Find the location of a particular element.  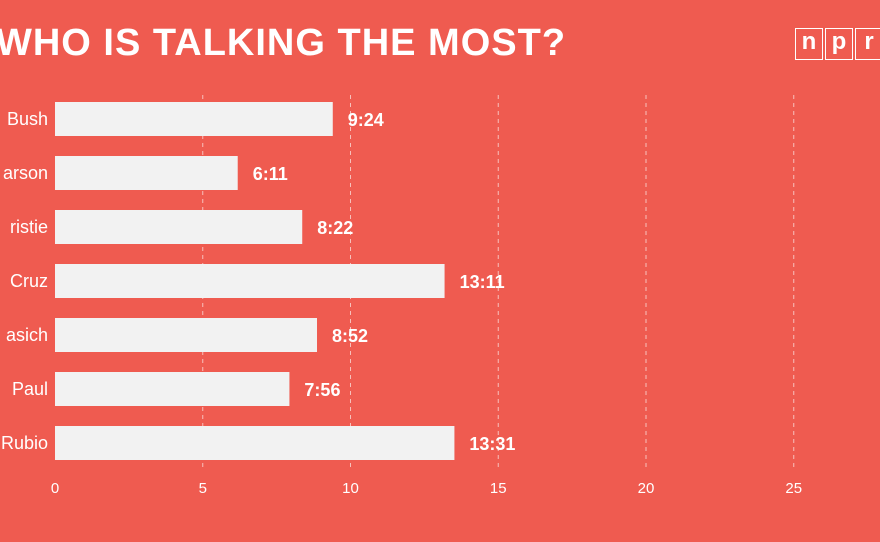

x-tick-label-5: 5 is located at coordinates (203, 488).